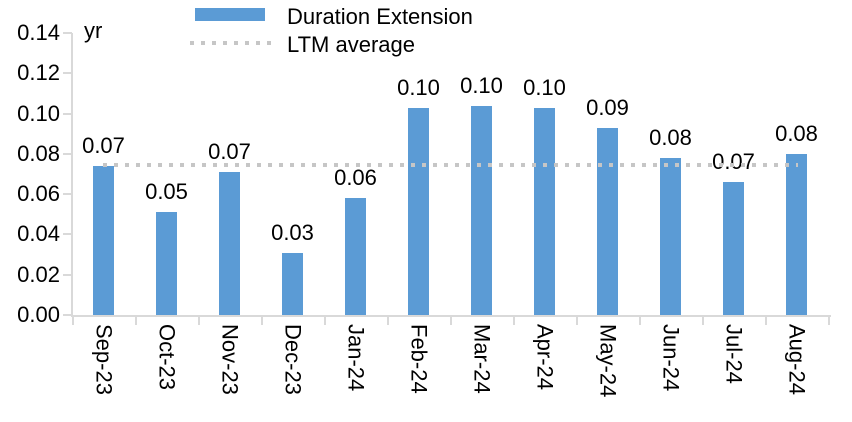 Image resolution: width=852 pixels, height=422 pixels. Describe the element at coordinates (355, 178) in the screenshot. I see `bar-value-label: 0.06` at that location.